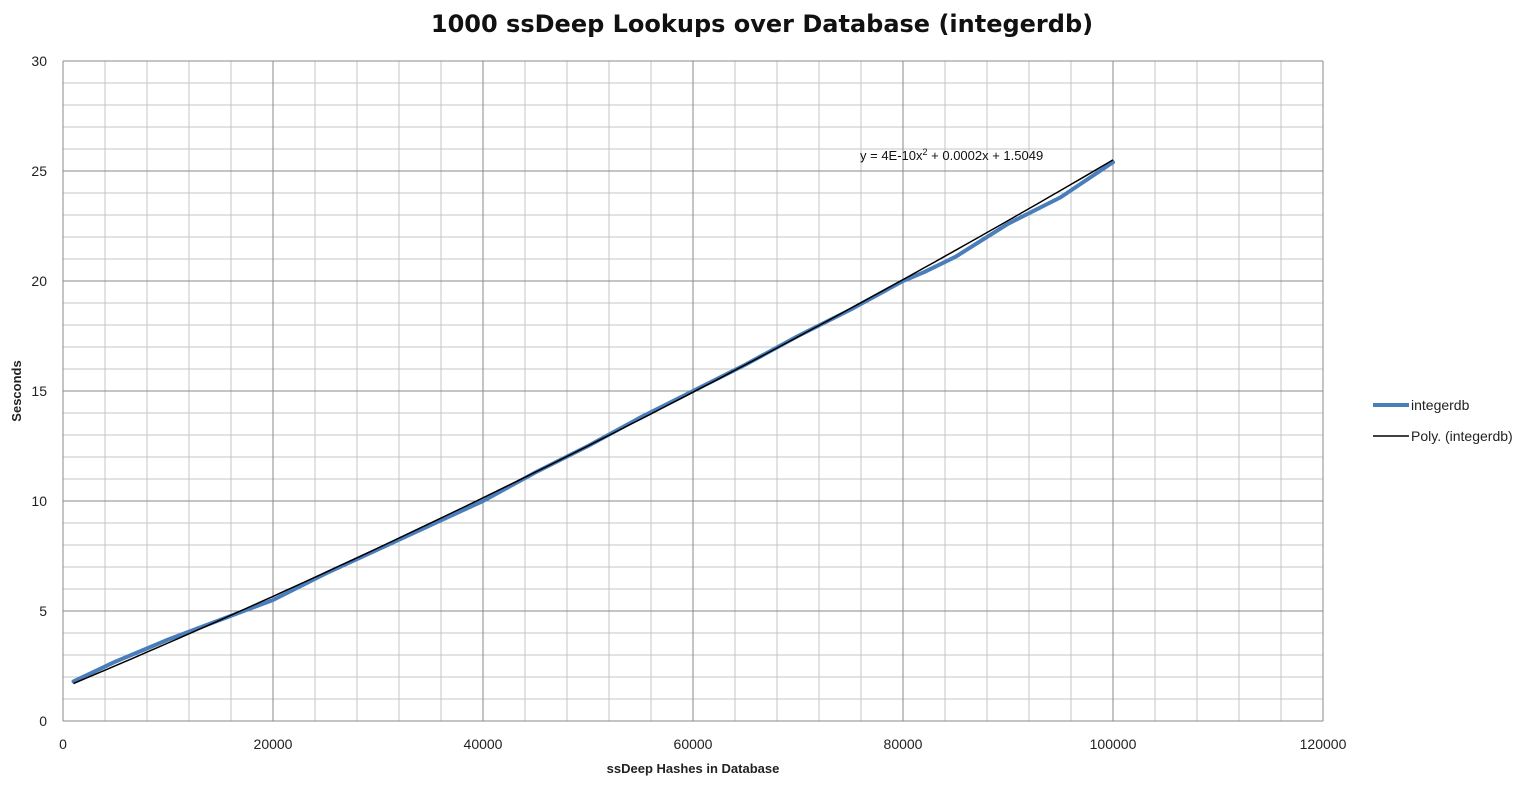  What do you see at coordinates (693, 768) in the screenshot?
I see `x-axis-title: ssDeep Hashes in Database` at bounding box center [693, 768].